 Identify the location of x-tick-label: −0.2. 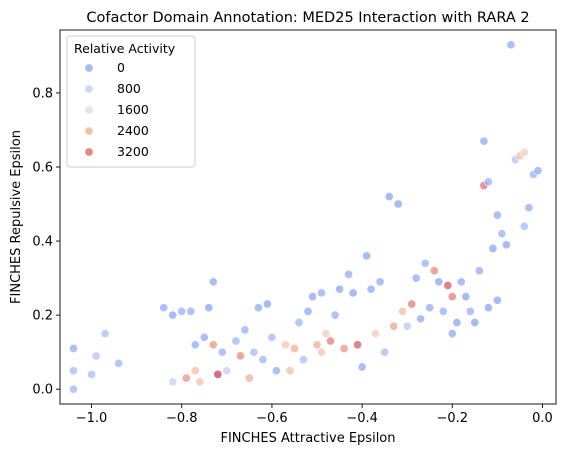
(453, 418).